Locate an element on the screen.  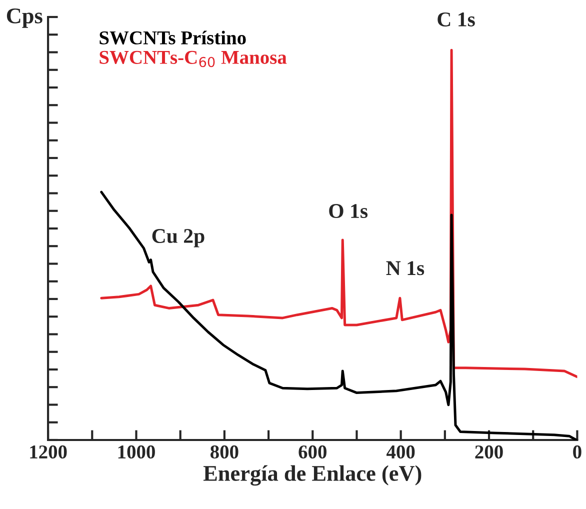
x-tick-label: 1200 is located at coordinates (48, 452).